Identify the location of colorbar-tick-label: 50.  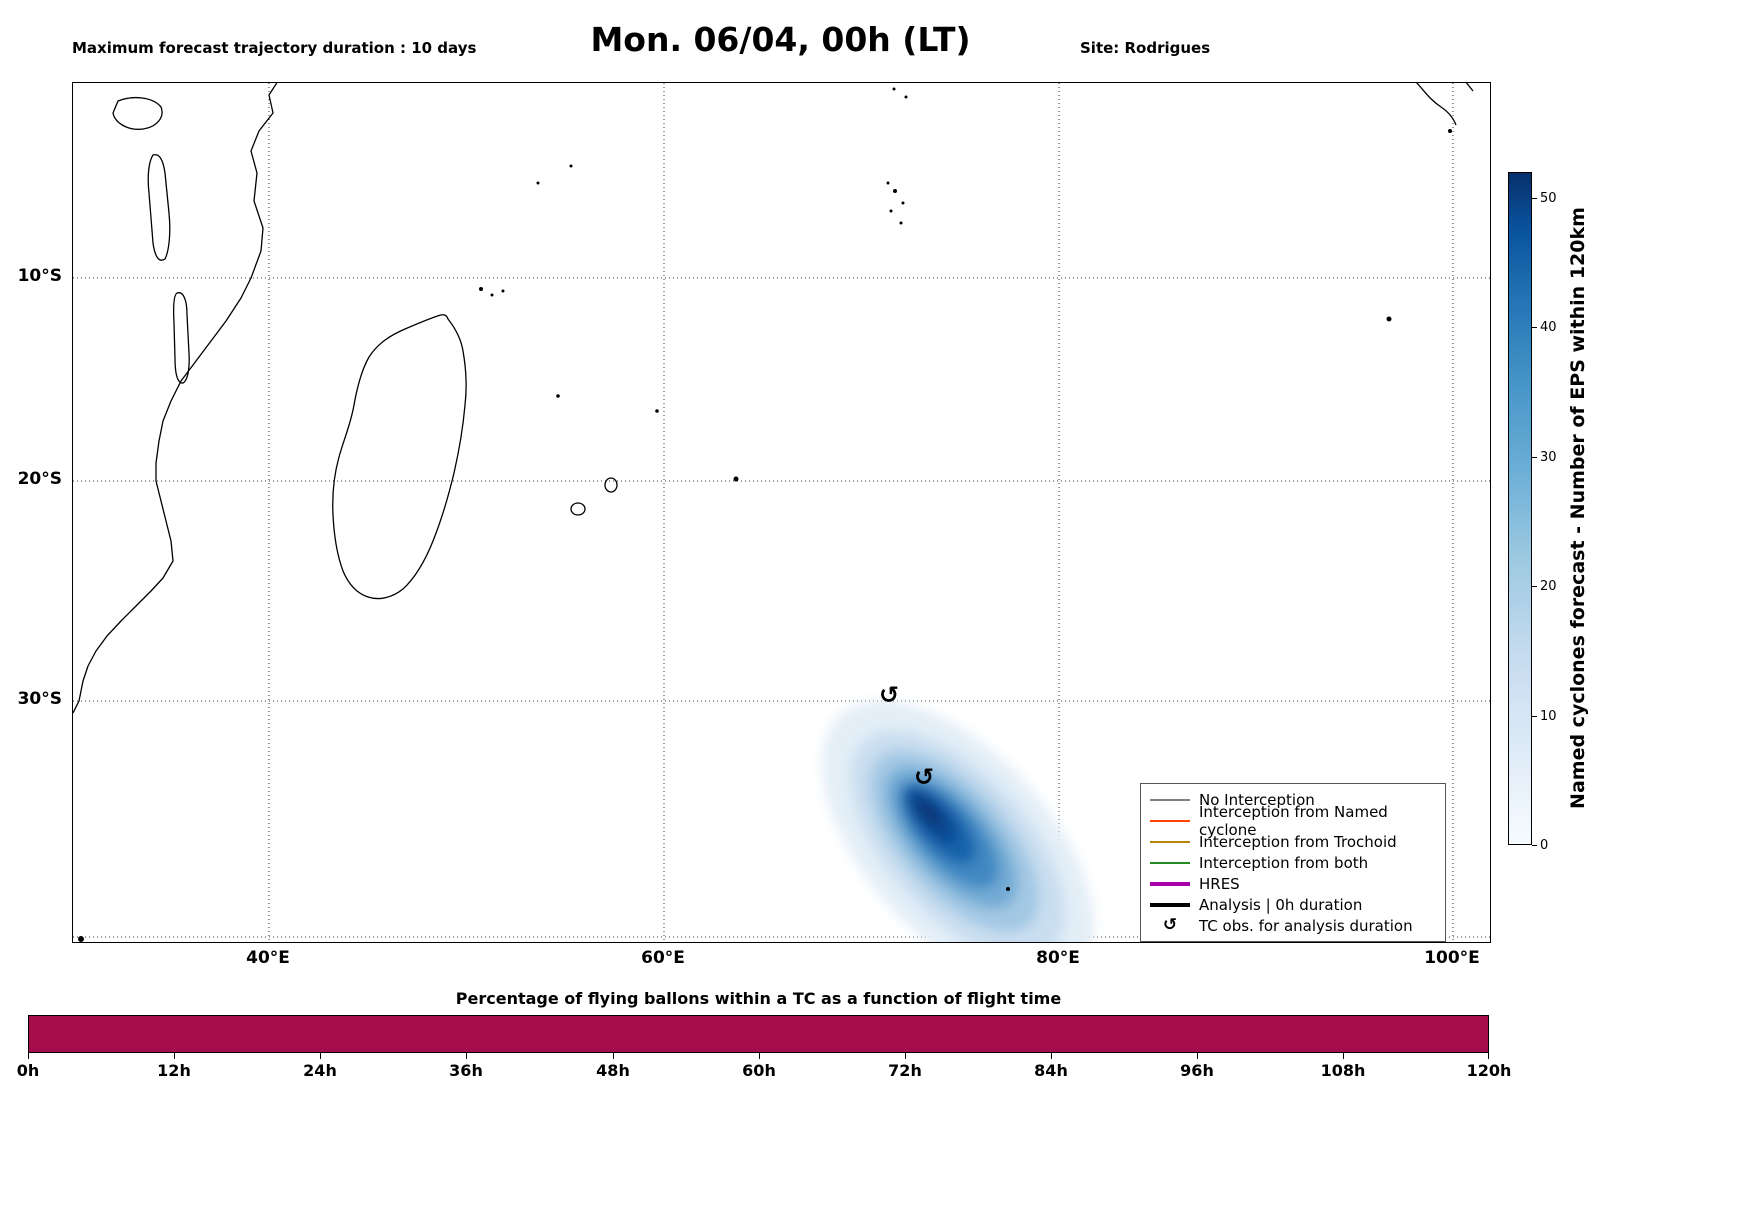
(1548, 198).